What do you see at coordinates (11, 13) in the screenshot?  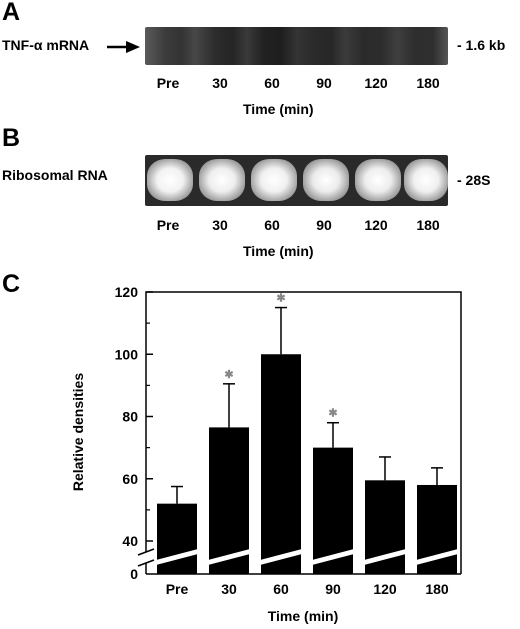 I see `panel-a-letter: A` at bounding box center [11, 13].